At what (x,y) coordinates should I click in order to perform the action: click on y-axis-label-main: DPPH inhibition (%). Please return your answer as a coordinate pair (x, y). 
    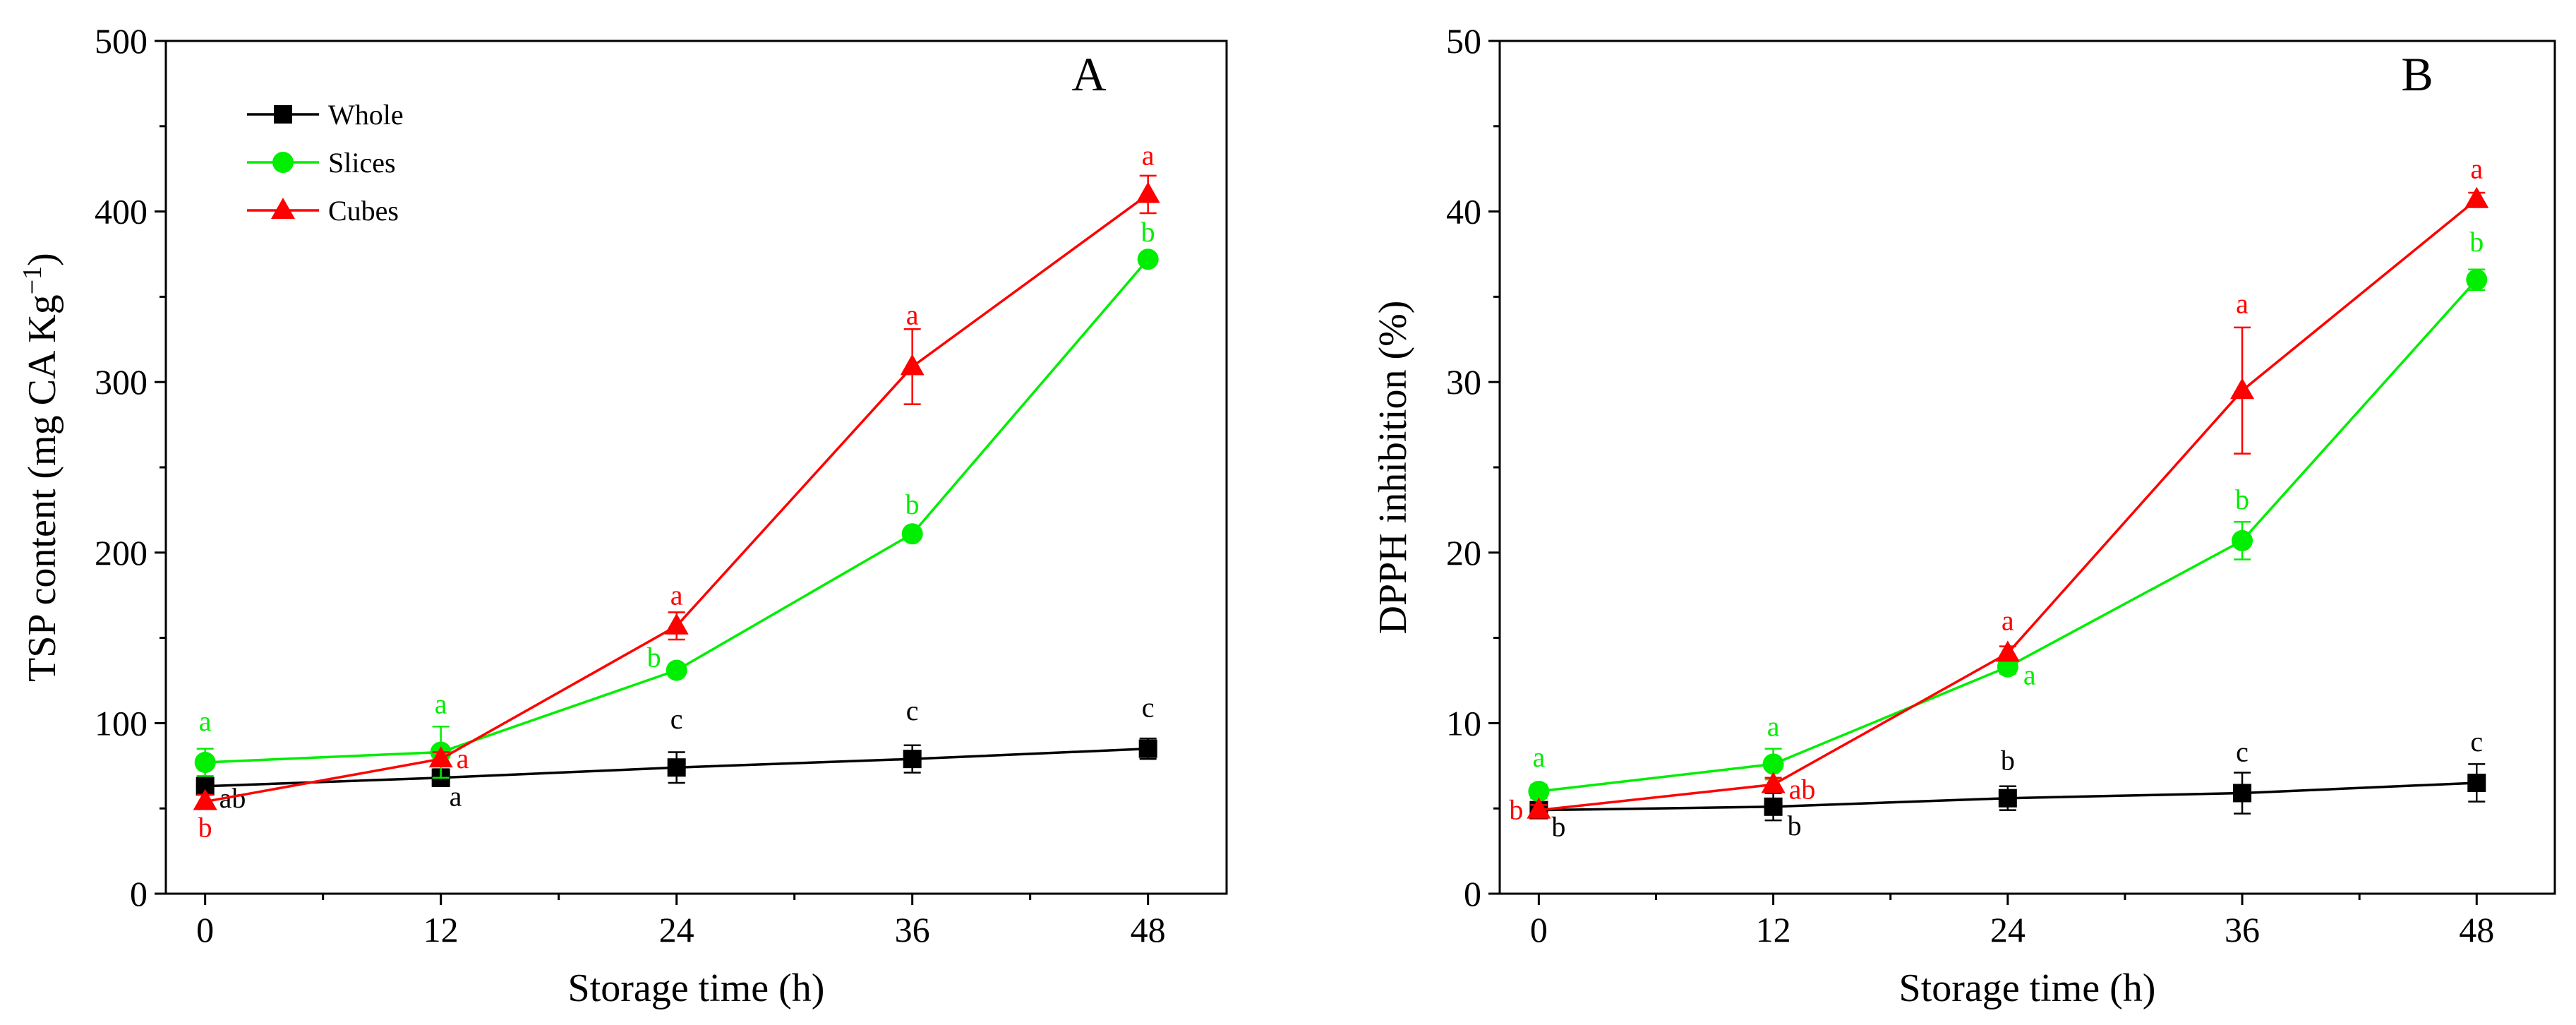
    Looking at the image, I should click on (1393, 468).